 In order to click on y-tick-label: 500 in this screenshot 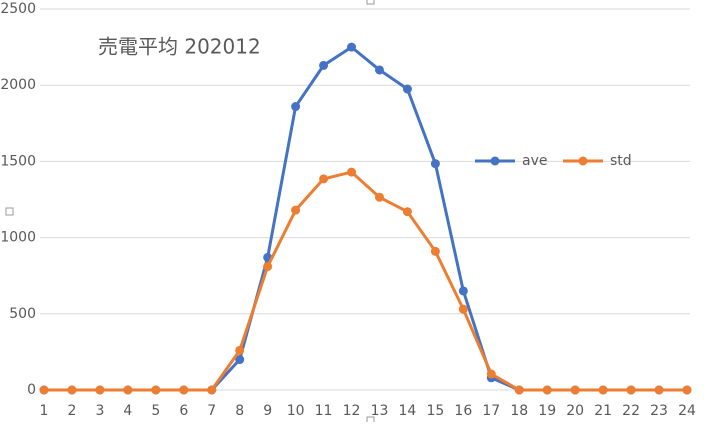, I will do `click(22, 314)`.